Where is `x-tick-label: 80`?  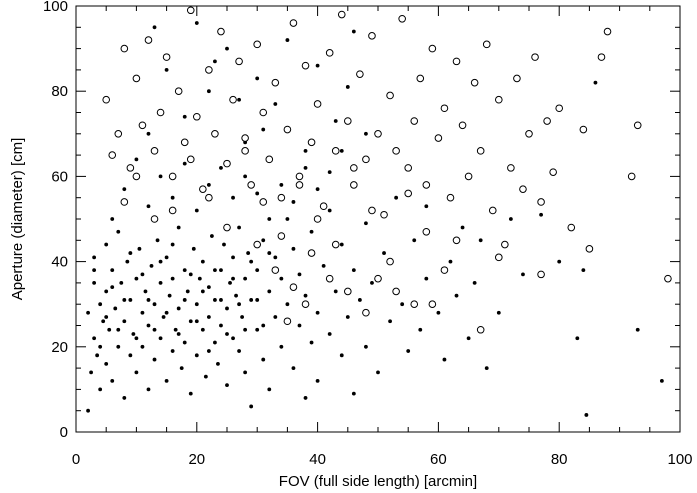
x-tick-label: 80 is located at coordinates (559, 459).